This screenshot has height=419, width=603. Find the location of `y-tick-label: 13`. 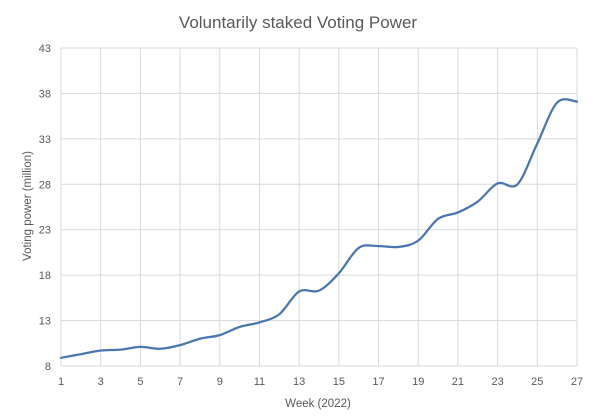

y-tick-label: 13 is located at coordinates (45, 322).